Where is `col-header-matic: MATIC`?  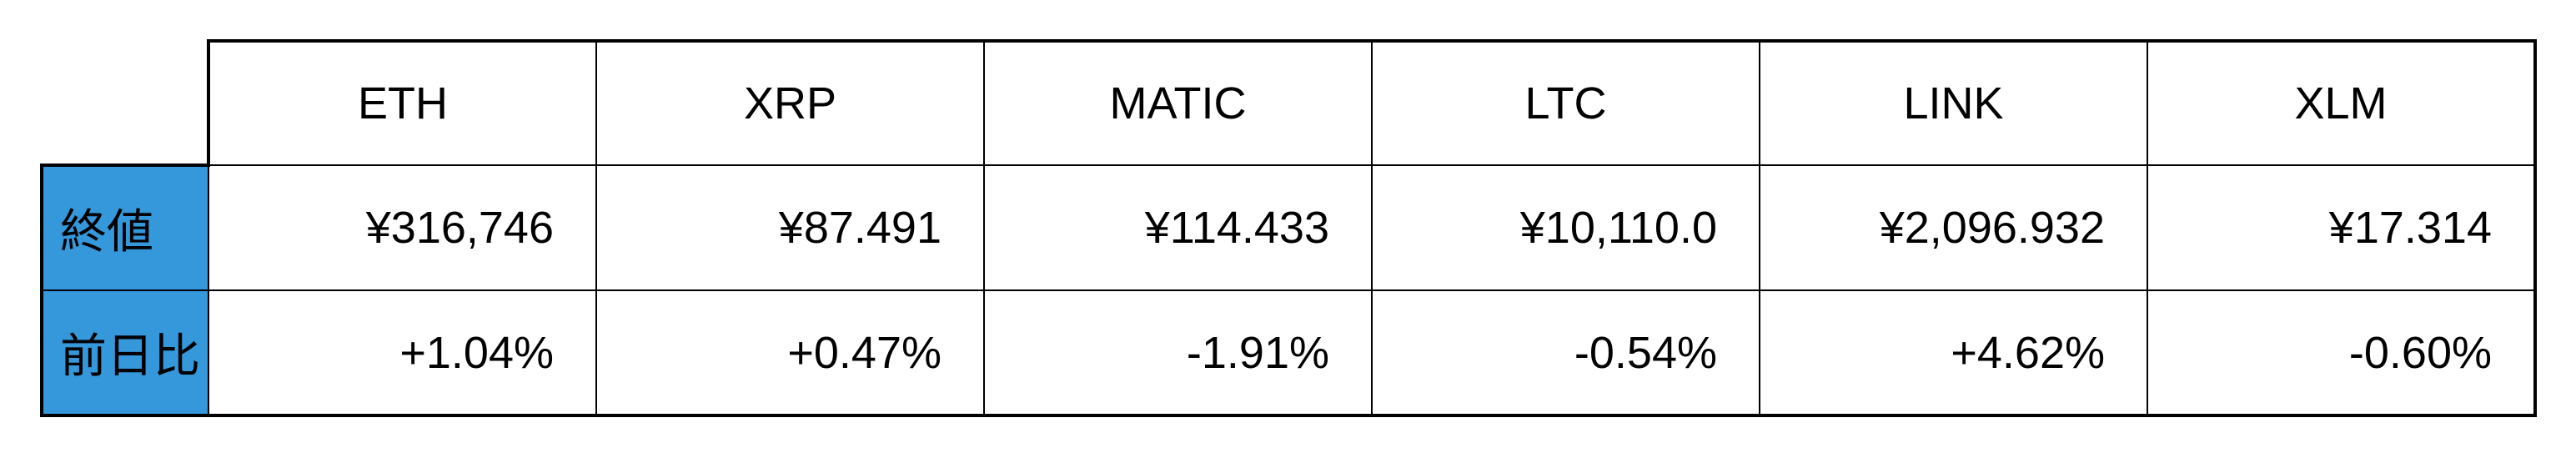
col-header-matic: MATIC is located at coordinates (1178, 103).